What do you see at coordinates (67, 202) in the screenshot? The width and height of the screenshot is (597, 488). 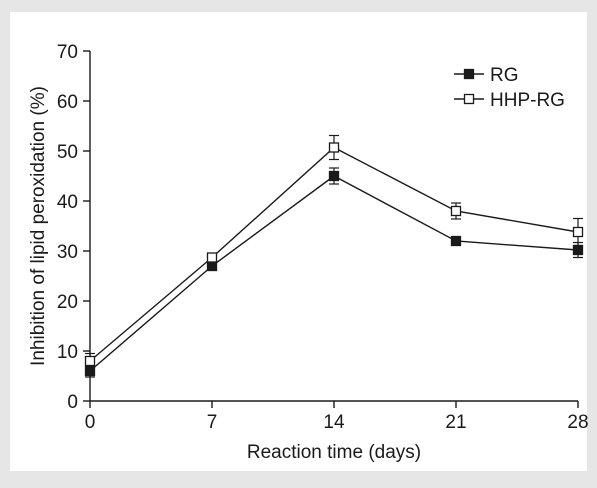 I see `y-tick-label: 40` at bounding box center [67, 202].